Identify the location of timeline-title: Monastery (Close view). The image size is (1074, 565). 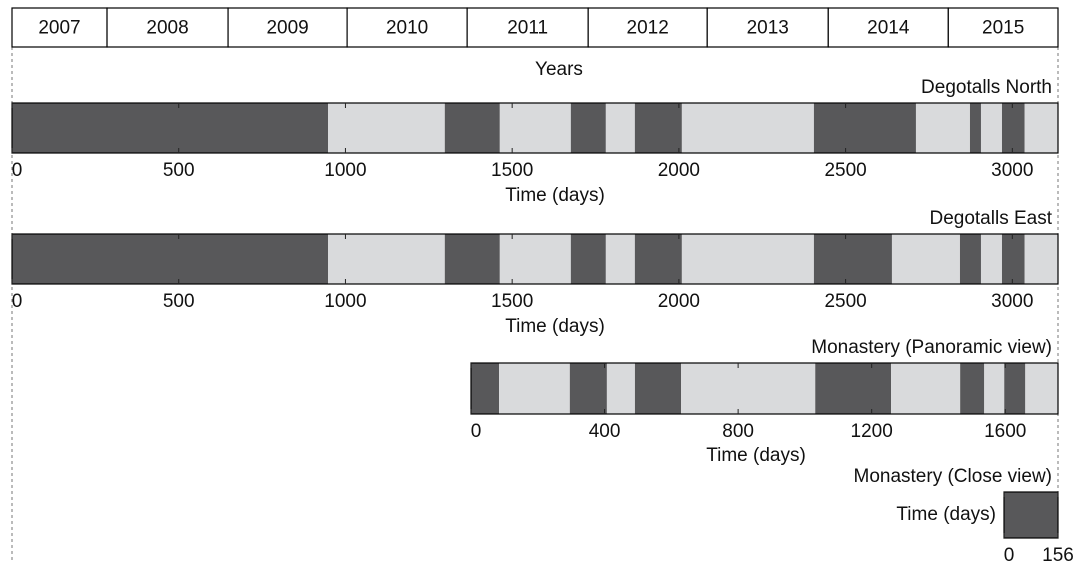
(953, 476).